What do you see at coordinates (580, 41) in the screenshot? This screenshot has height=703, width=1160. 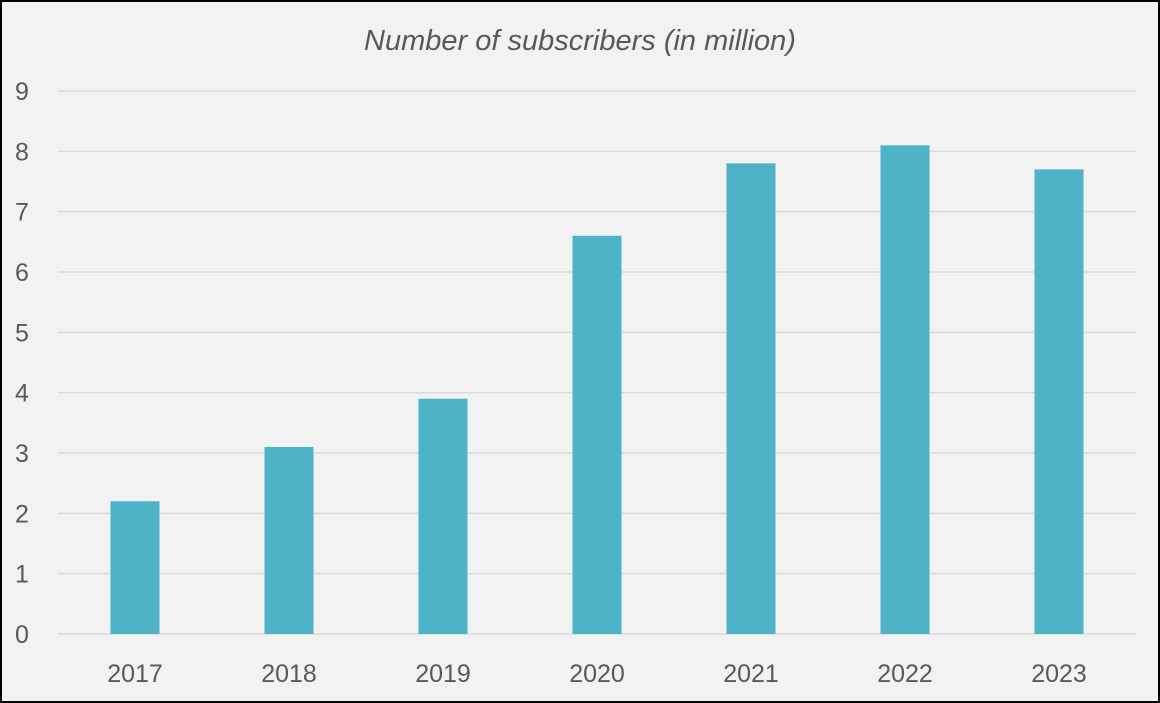 I see `chart-title: Number of subscribers (in million)` at bounding box center [580, 41].